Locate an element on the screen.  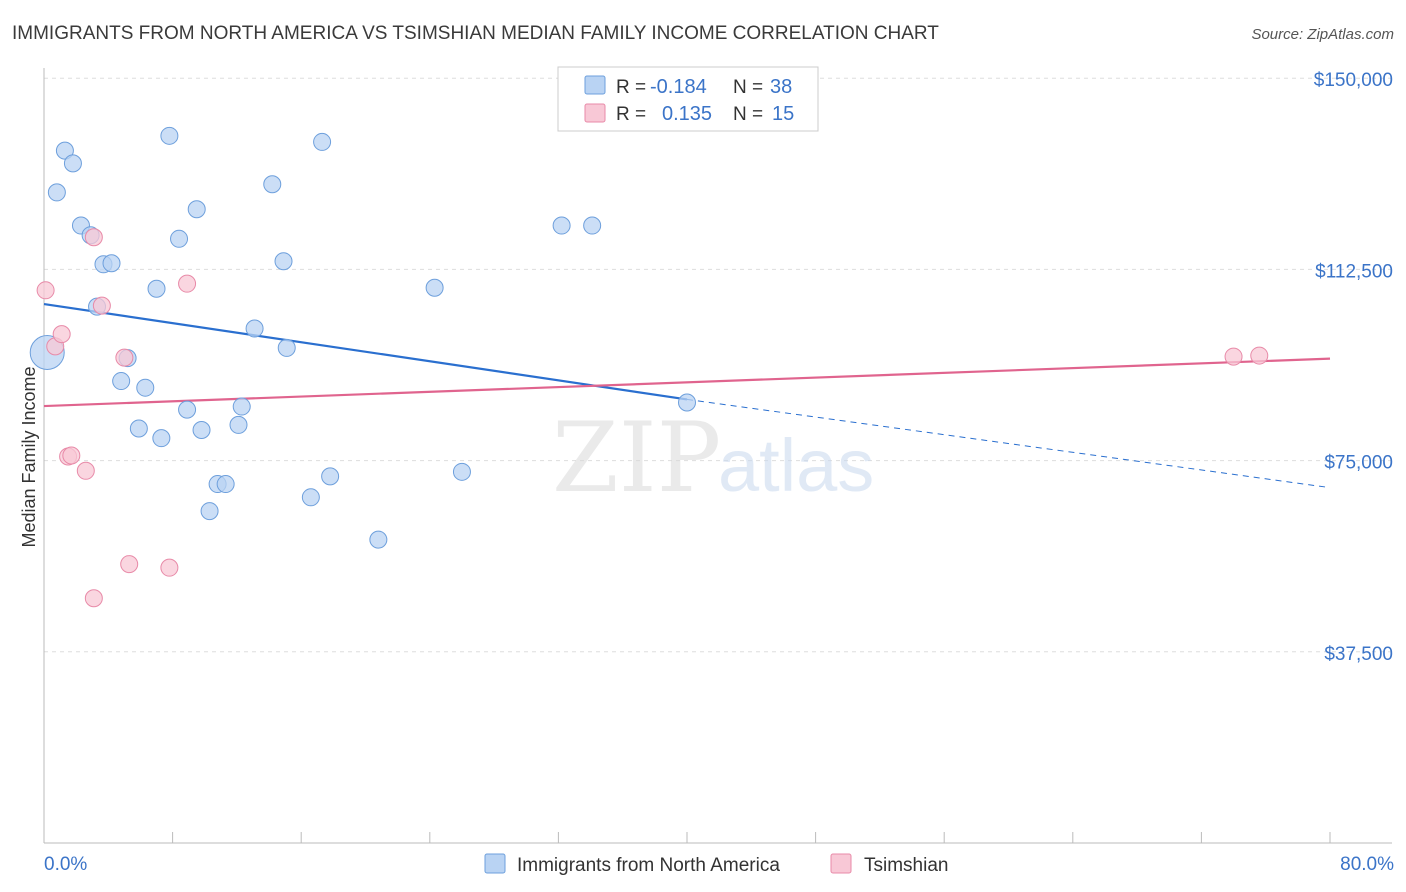
x-tick-label-max: 80.0% is located at coordinates (1367, 864).